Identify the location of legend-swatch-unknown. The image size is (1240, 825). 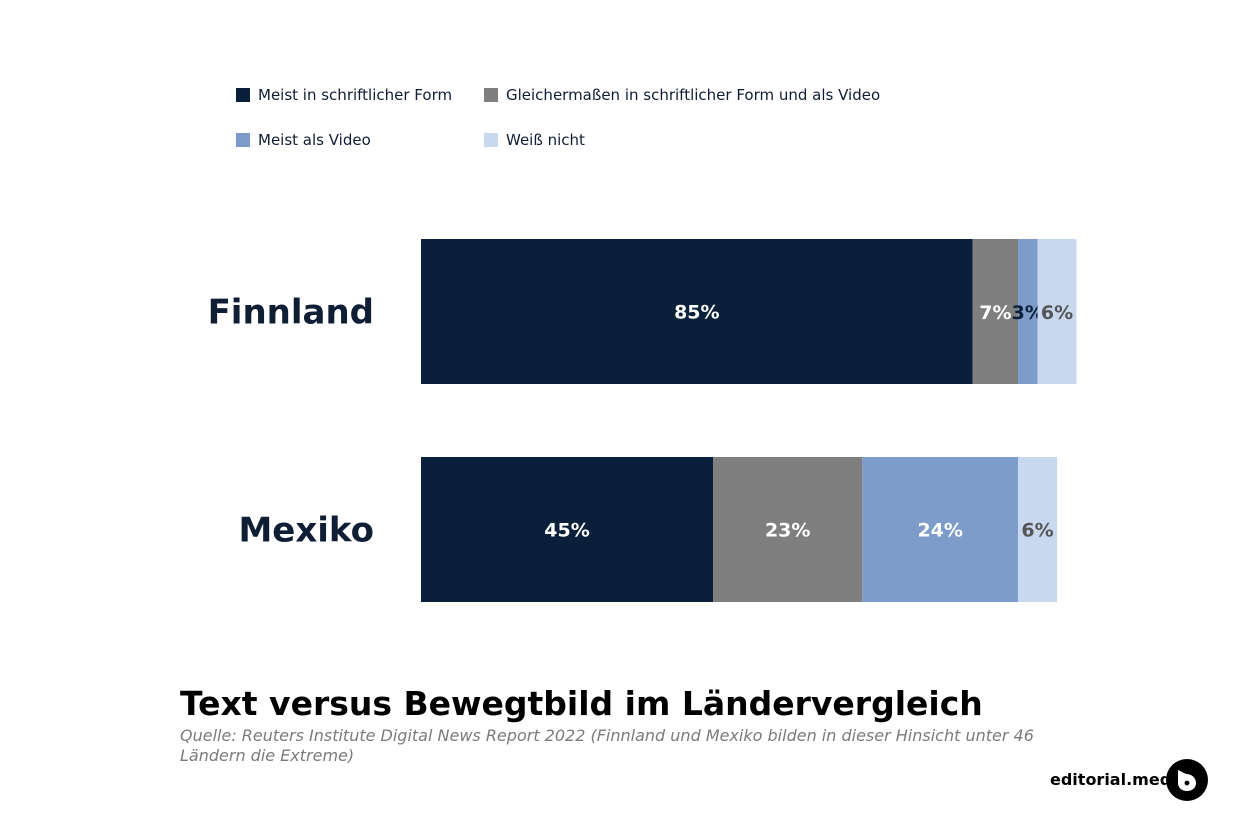
(491, 140).